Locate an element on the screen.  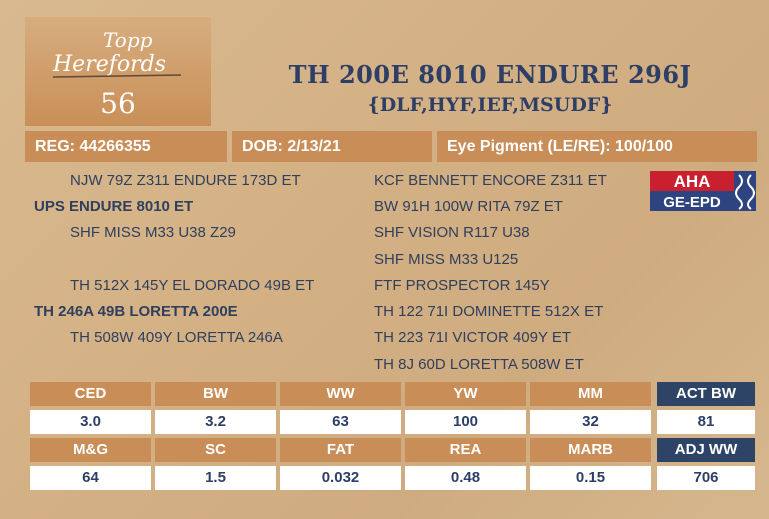
epd-value-bw: 3.2 is located at coordinates (215, 422).